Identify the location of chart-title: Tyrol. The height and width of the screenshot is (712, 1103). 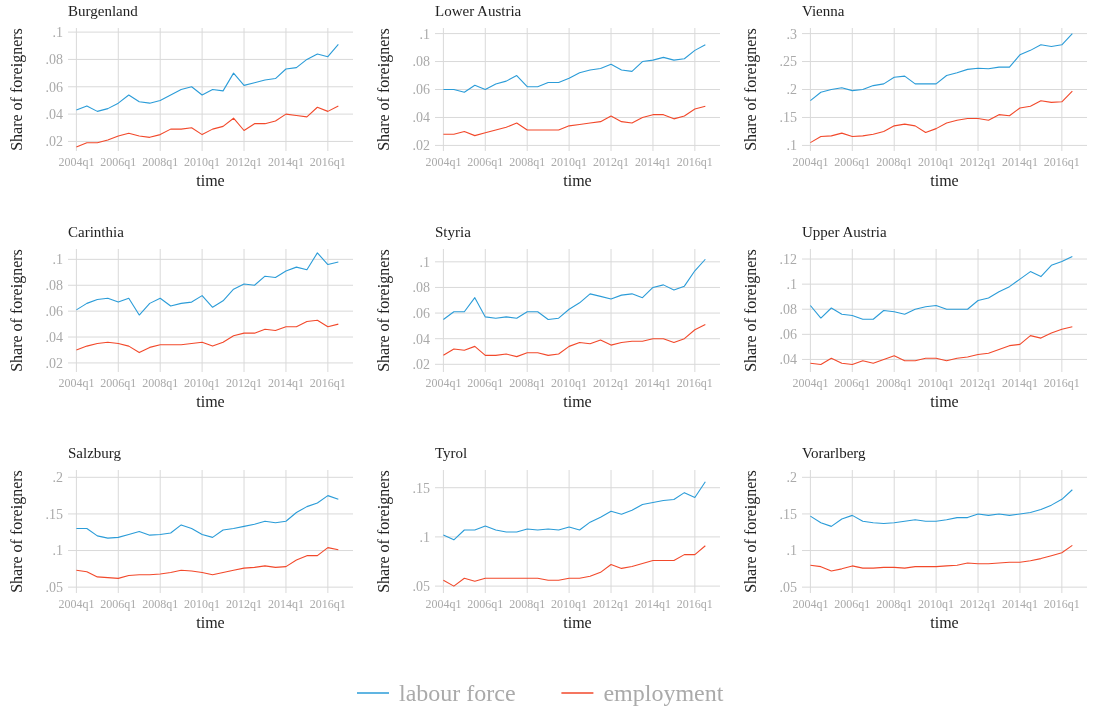
(451, 453).